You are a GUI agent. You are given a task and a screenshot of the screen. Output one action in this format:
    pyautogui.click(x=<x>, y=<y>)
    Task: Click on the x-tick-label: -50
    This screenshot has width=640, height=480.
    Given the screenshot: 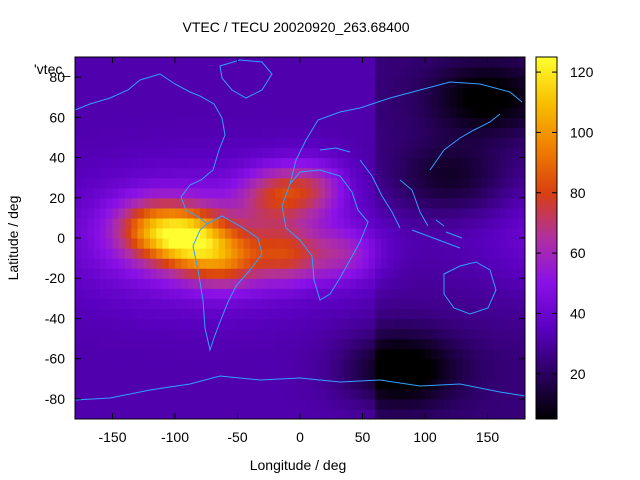 What is the action you would take?
    pyautogui.click(x=237, y=437)
    